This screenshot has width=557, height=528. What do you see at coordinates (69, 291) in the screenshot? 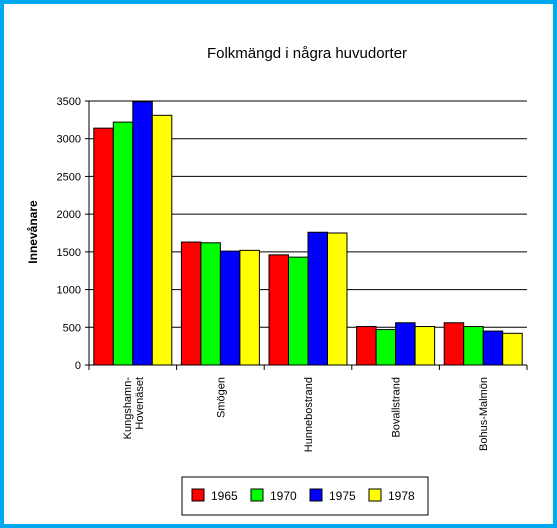
I see `y-tick-label: 1000` at bounding box center [69, 291].